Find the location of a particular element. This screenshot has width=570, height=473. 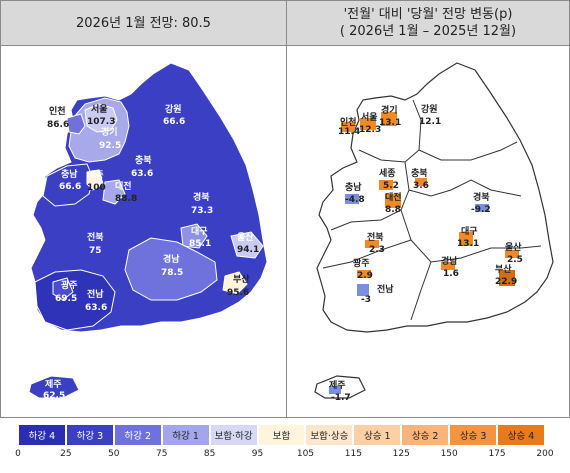

right-label-gyeonggi-value: 13.1 is located at coordinates (390, 123).